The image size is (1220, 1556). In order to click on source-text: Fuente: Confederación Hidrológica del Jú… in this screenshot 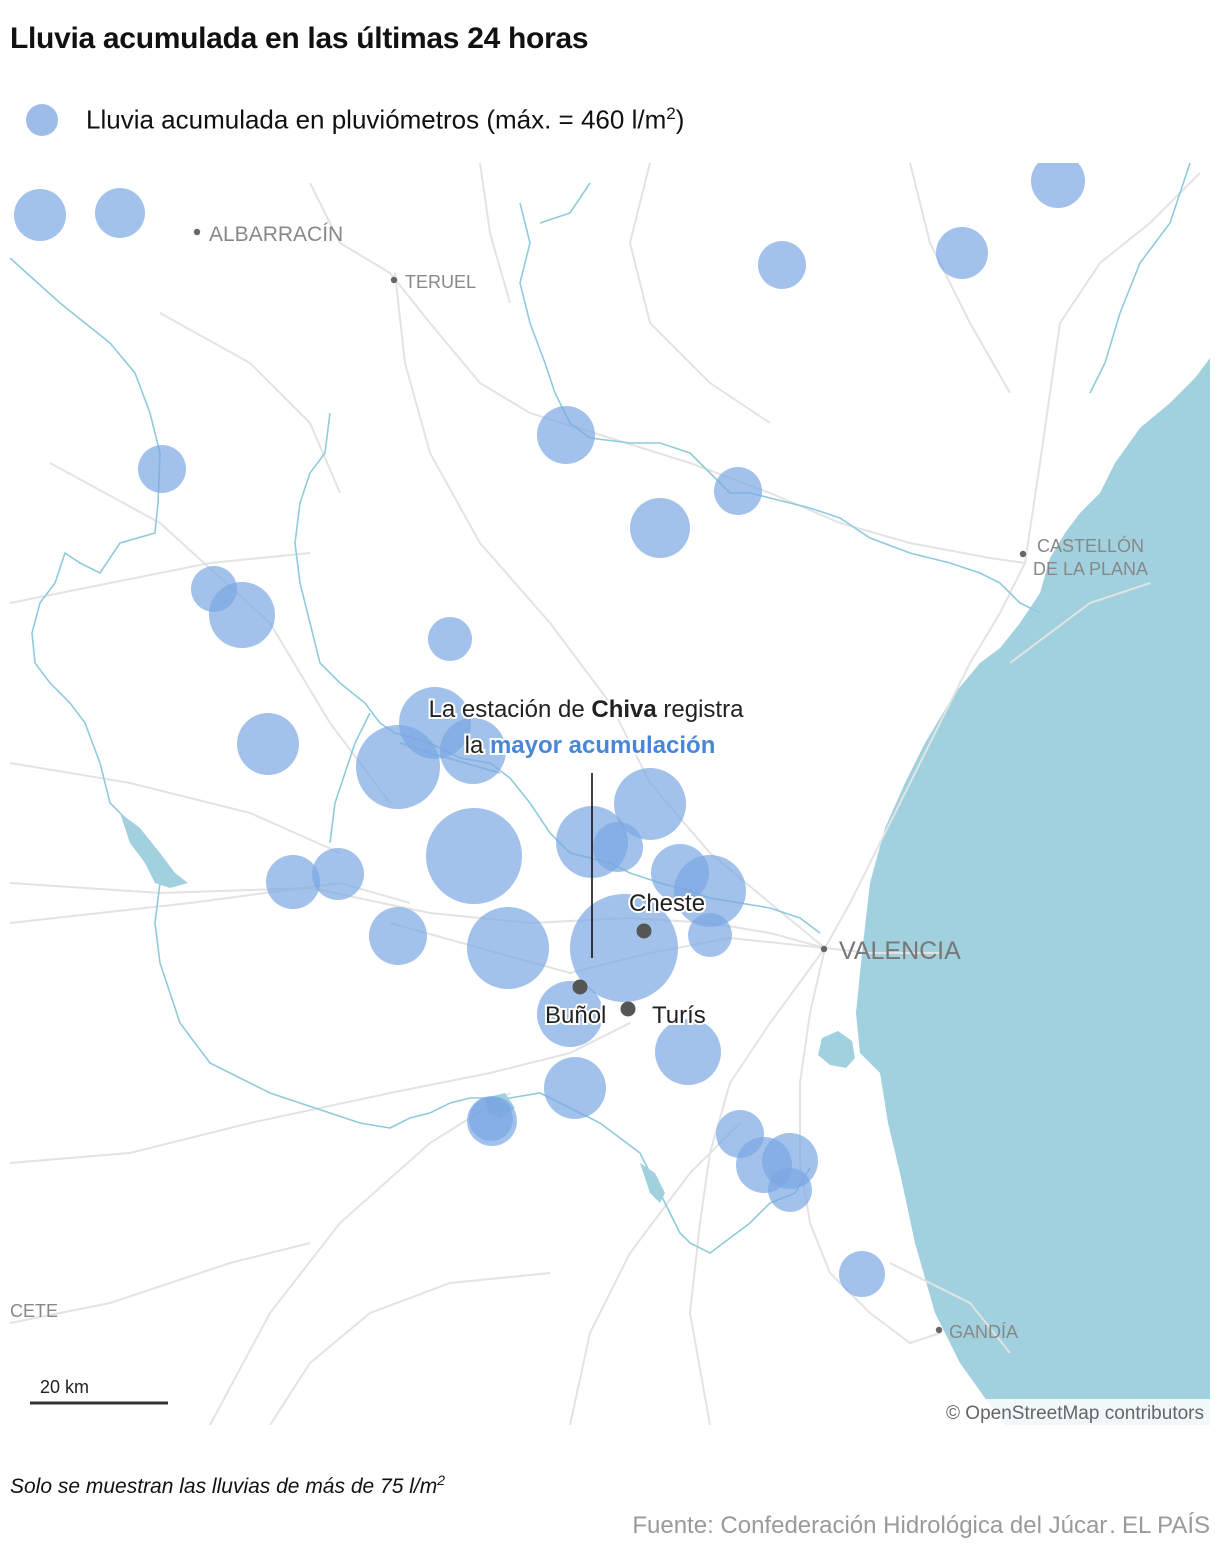, I will do `click(870, 1525)`.